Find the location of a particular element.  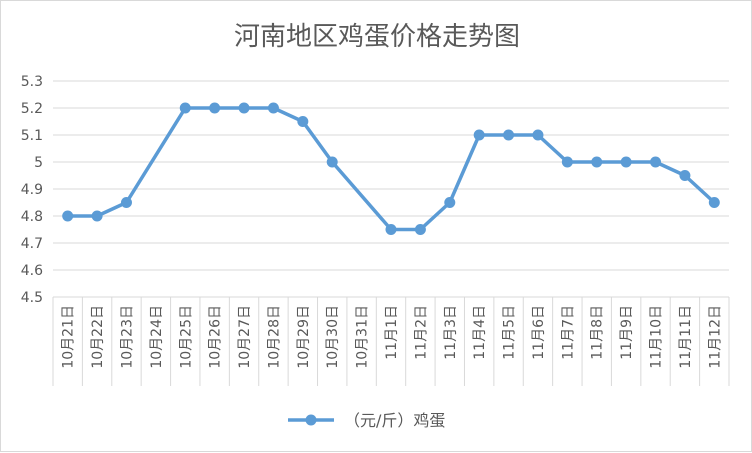

x-tick-label: 11月8日 is located at coordinates (598, 332).